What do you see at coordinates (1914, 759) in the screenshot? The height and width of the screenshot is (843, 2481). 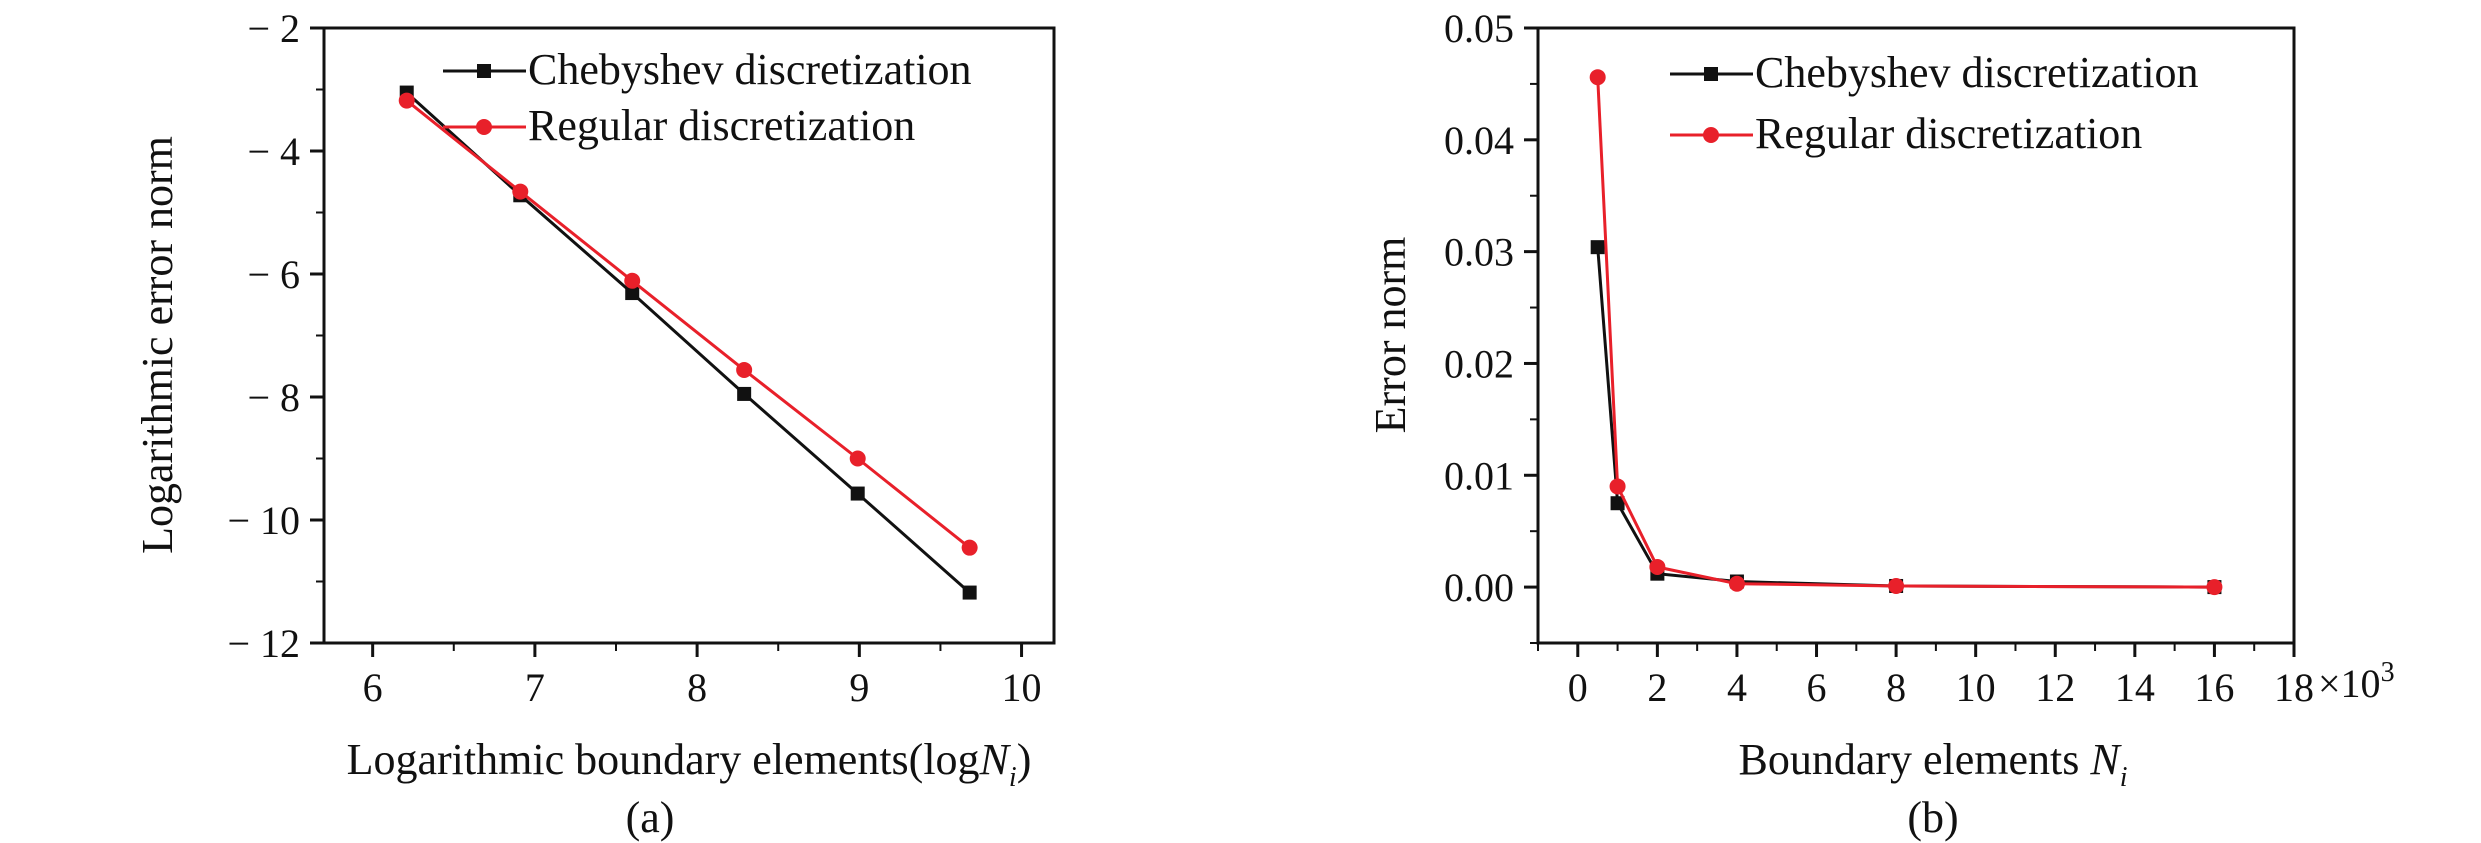 I see `panel-b-x-axis-title-prefix: Boundary elements` at bounding box center [1914, 759].